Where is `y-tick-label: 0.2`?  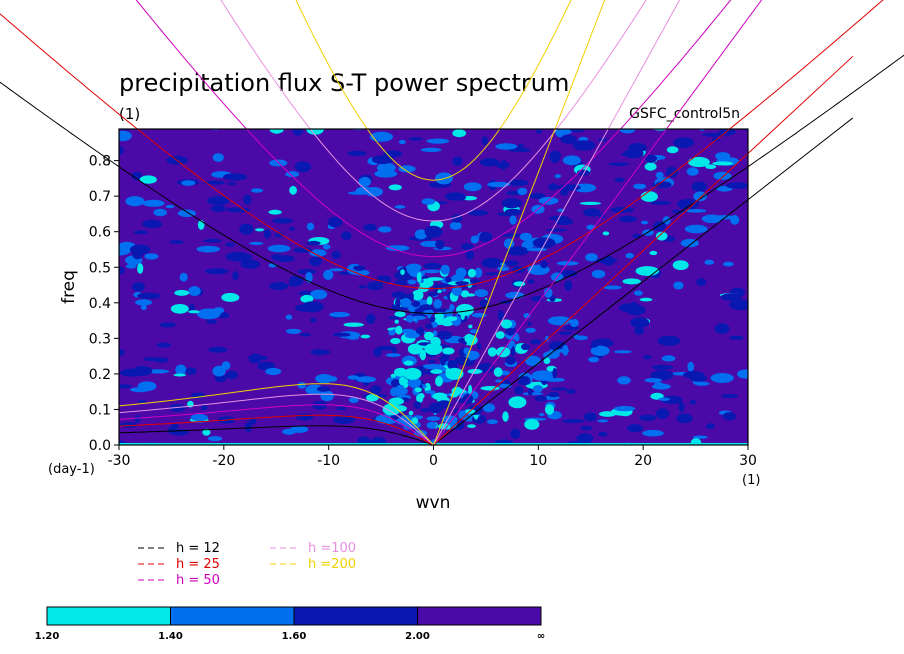
y-tick-label: 0.2 is located at coordinates (100, 375).